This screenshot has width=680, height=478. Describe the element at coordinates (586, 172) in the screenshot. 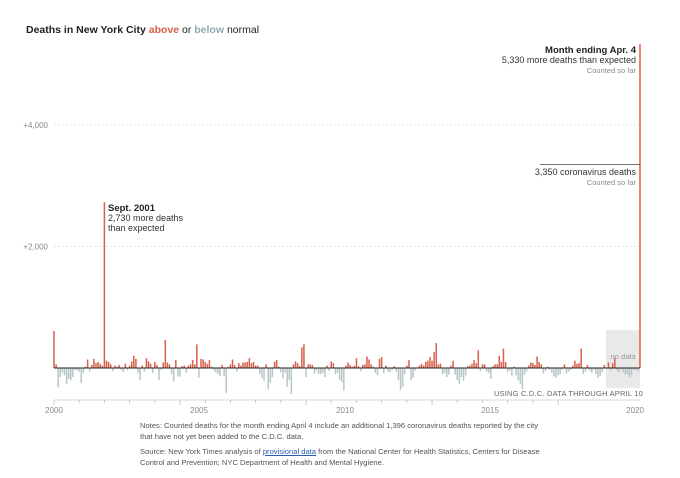

I see `annotation-coronavirus-line1: 3,350 coronavirus deaths` at that location.